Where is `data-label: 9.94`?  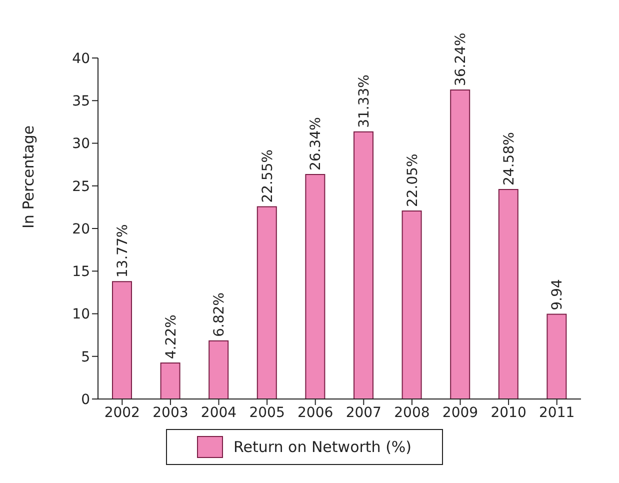 data-label: 9.94 is located at coordinates (558, 294).